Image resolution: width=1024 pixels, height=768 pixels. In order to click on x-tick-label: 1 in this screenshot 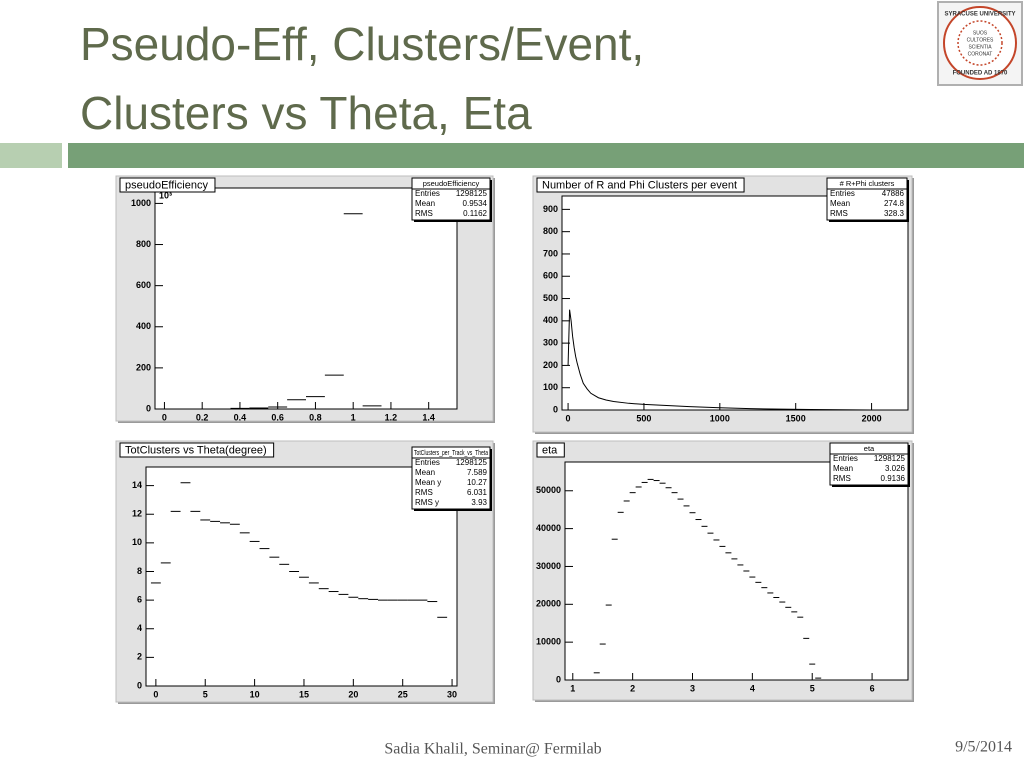, I will do `click(353, 417)`.